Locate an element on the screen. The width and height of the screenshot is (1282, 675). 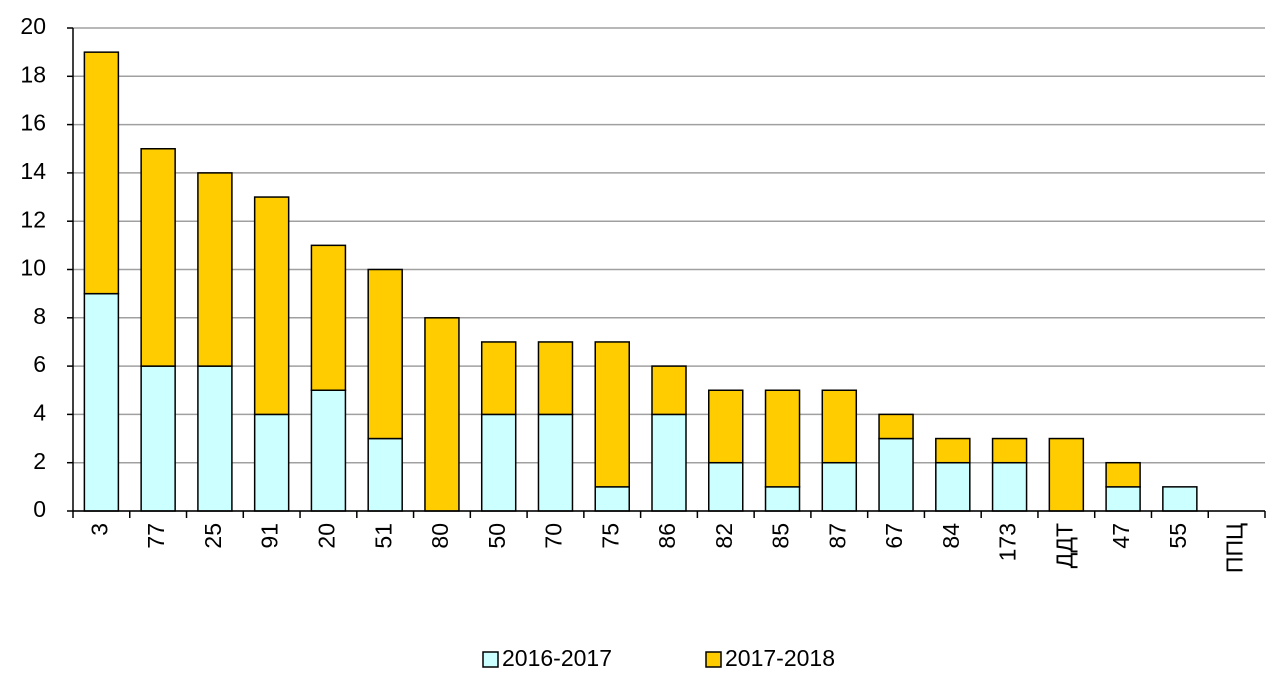
y-tick-label: 6 is located at coordinates (39, 364).